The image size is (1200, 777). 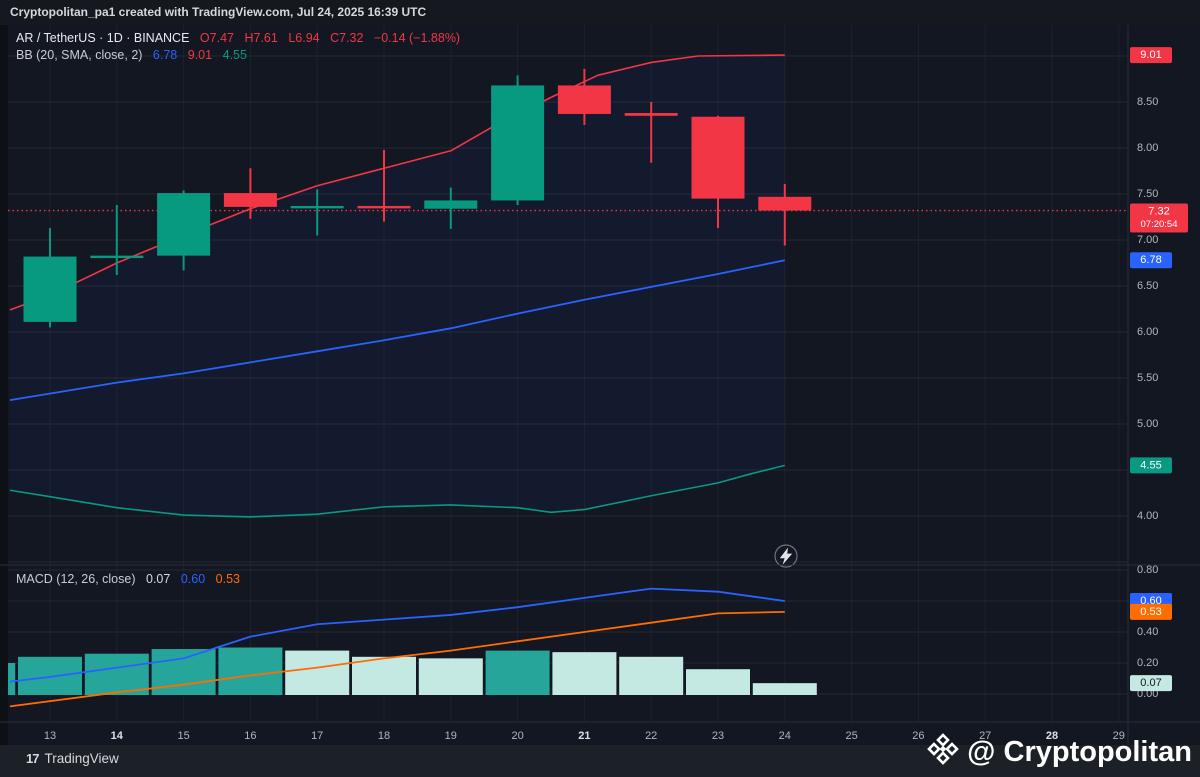 I want to click on bb-legend-row: BB (20, SMA, close, 2) 6.78 9.01 4.55, so click(x=238, y=55).